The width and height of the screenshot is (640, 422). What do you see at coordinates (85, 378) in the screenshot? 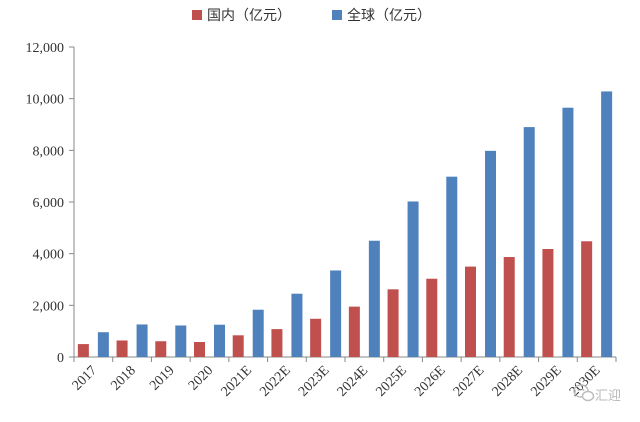
I see `x-tick-label: 2017` at bounding box center [85, 378].